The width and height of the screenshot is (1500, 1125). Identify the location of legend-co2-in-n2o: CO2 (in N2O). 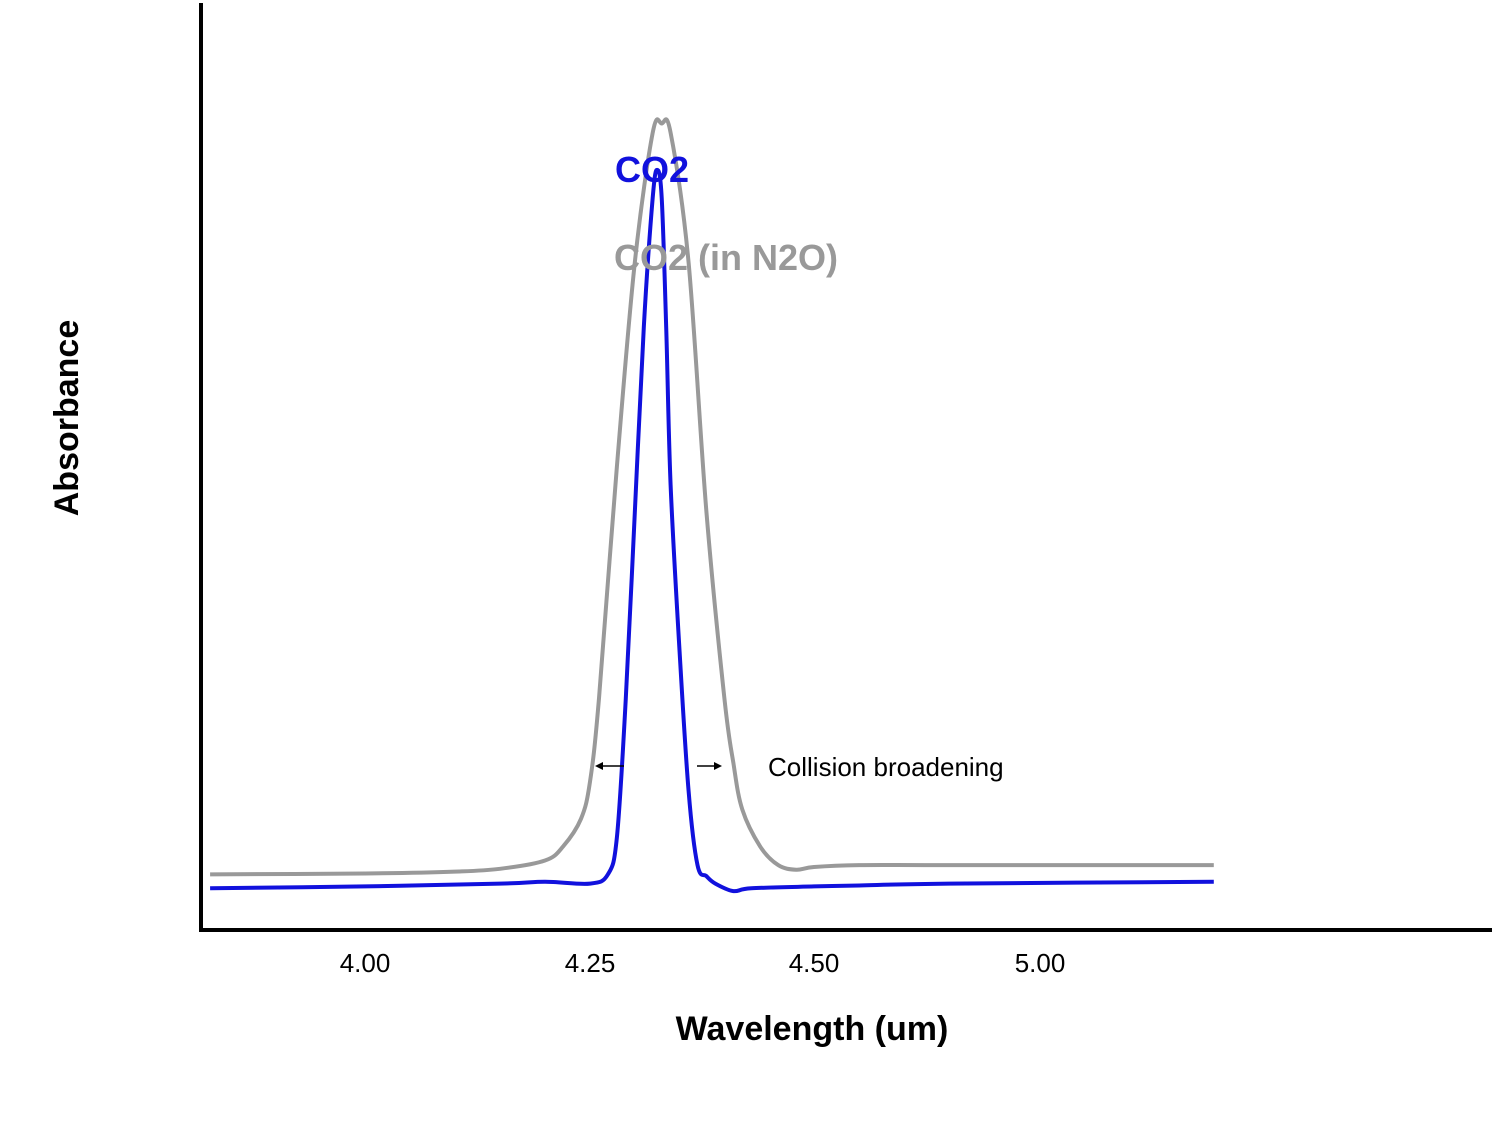
(726, 257).